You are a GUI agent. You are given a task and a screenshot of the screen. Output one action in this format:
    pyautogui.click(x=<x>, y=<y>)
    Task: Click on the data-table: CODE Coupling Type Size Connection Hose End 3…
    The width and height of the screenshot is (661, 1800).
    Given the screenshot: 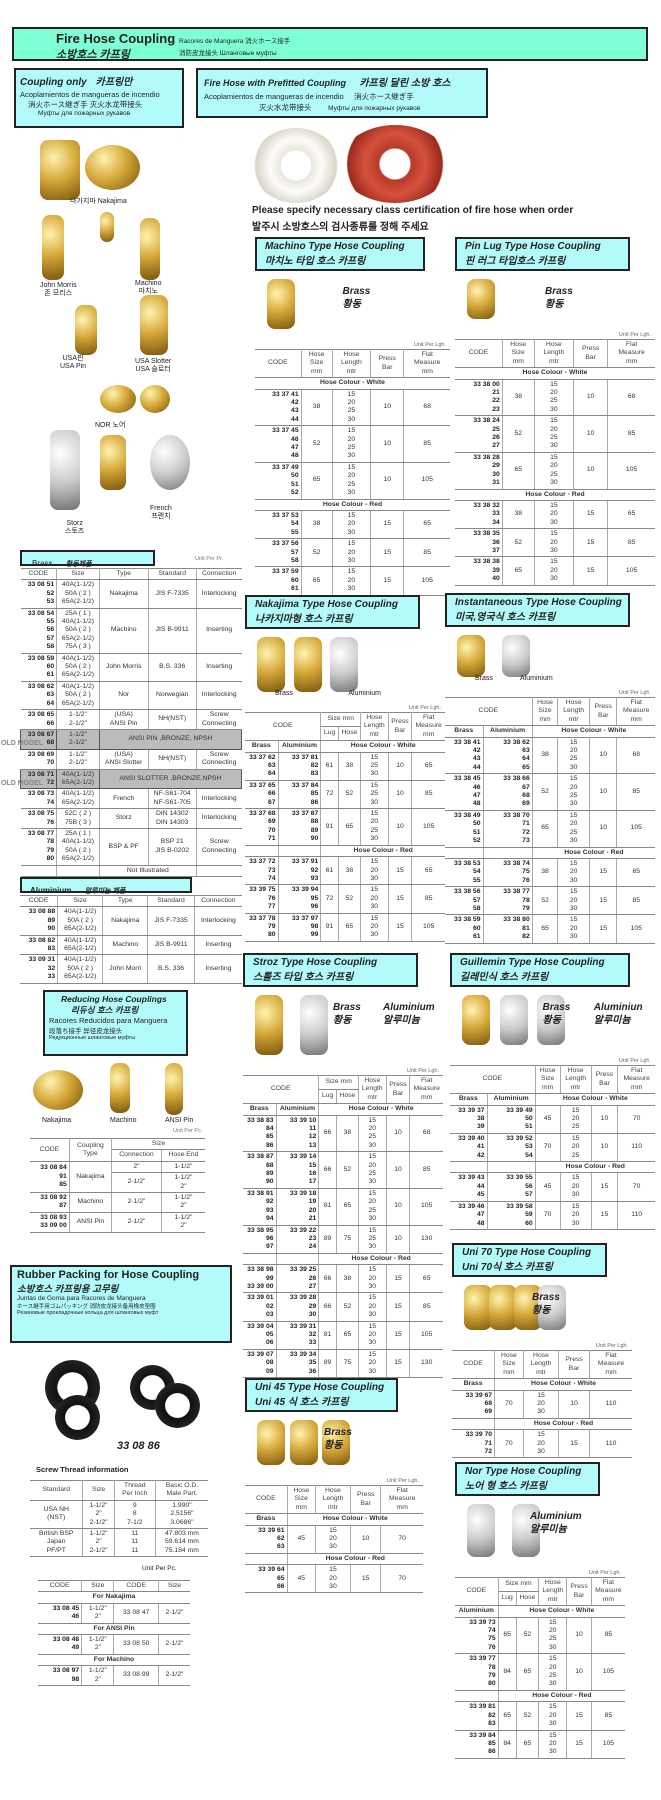 What is the action you would take?
    pyautogui.click(x=117, y=1185)
    